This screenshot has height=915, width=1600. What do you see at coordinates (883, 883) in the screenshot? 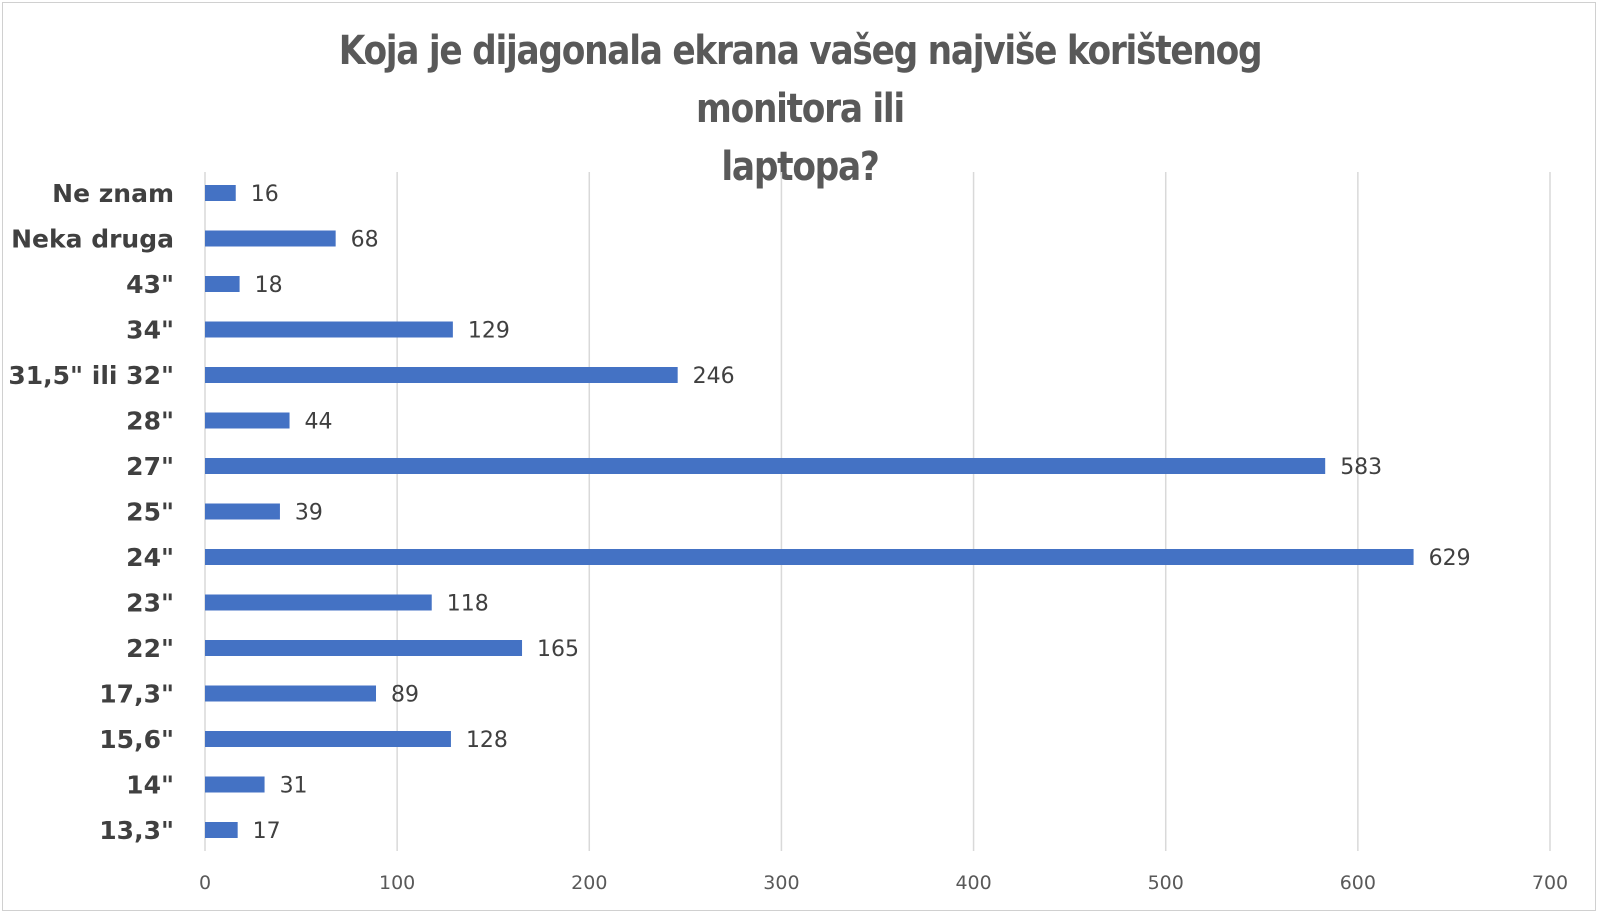
I see `x-axis-ticks: 0 100 200 300 400 500 600 700` at bounding box center [883, 883].